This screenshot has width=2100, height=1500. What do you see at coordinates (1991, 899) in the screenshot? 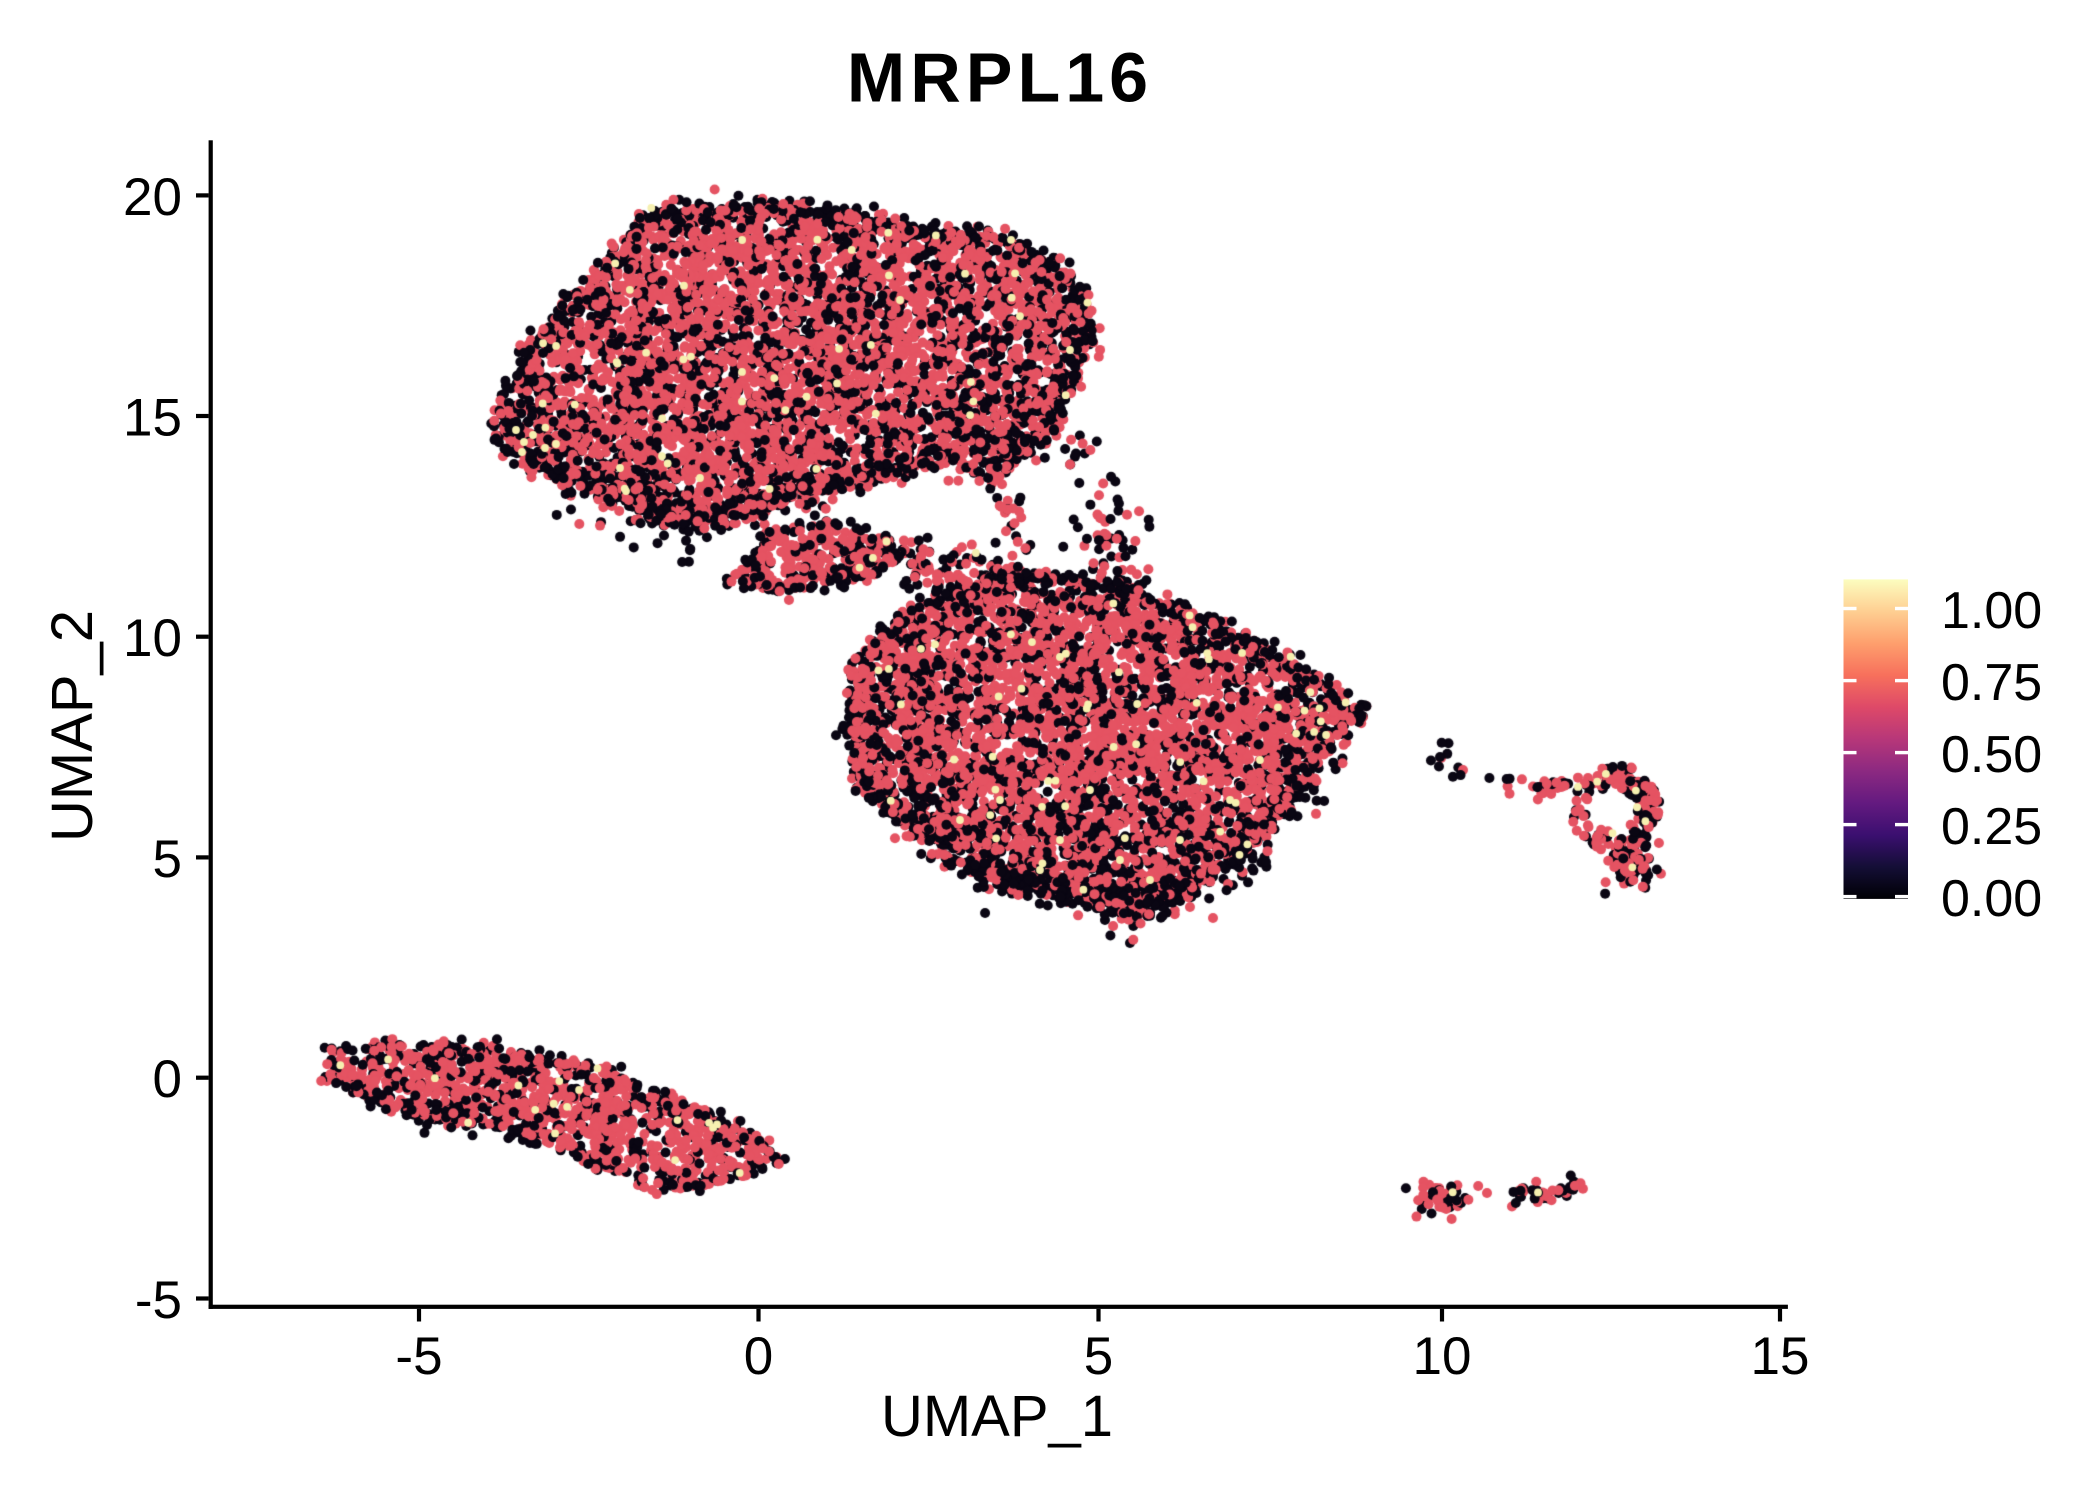
I see `svg-text: 0.00` at bounding box center [1991, 899].